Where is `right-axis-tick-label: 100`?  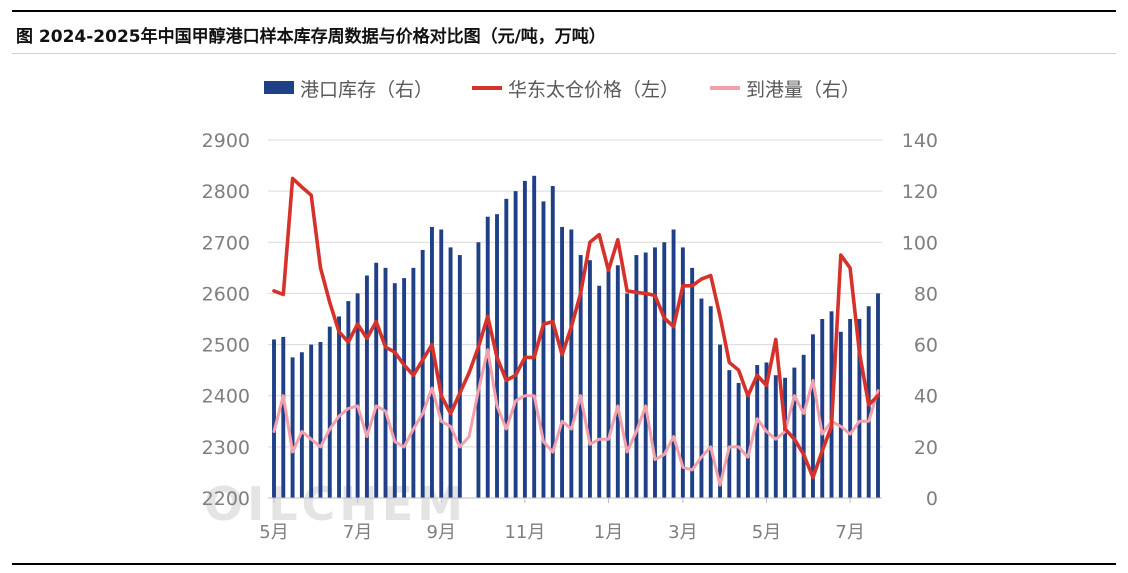 right-axis-tick-label: 100 is located at coordinates (920, 243).